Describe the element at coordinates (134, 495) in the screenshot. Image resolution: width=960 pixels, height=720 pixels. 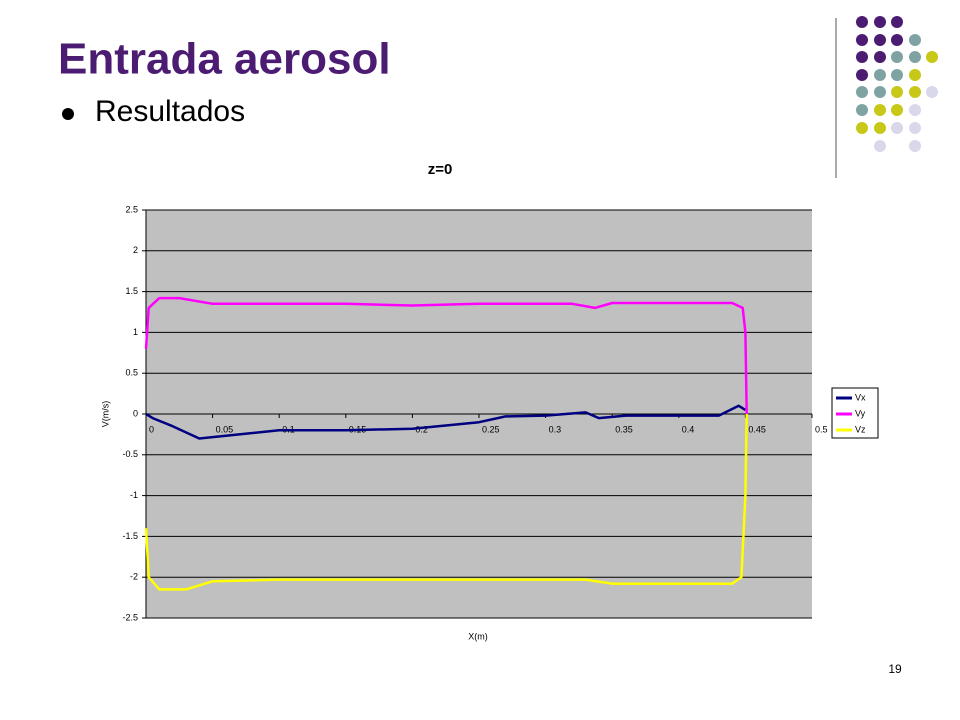
I see `y-tick-label: -1` at that location.